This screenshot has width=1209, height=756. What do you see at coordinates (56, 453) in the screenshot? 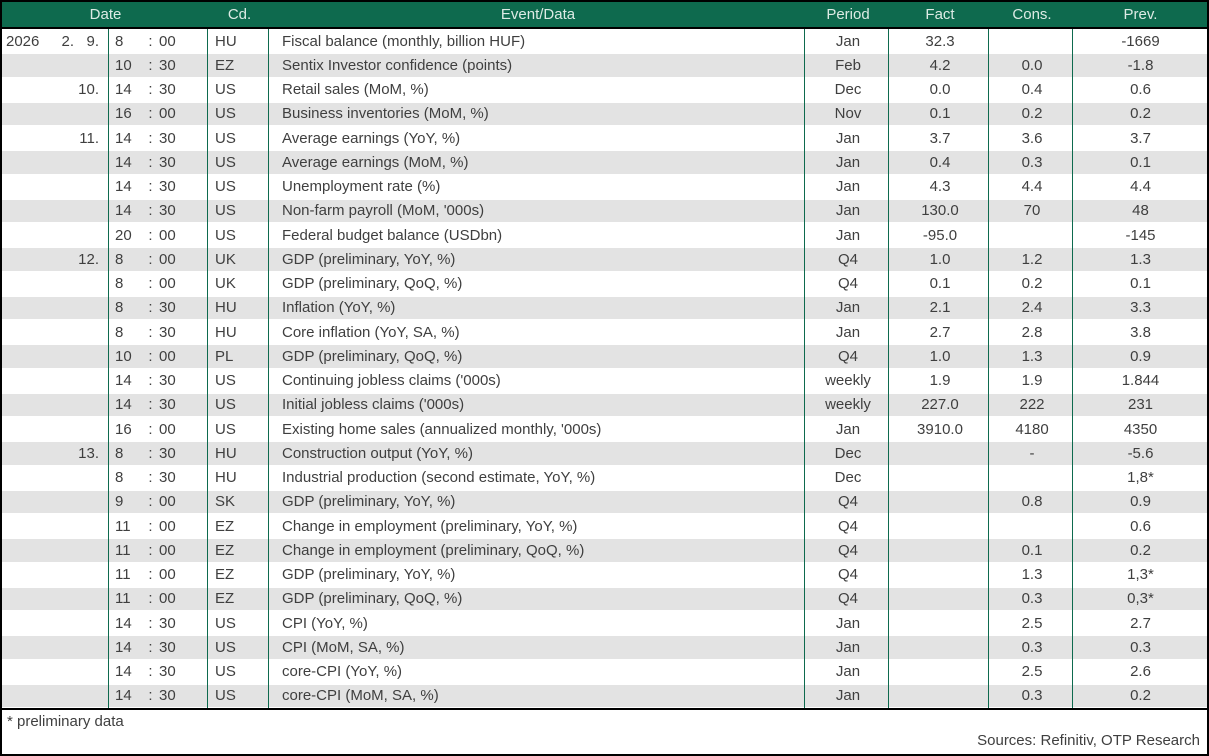
I see `cell-date: 13.` at bounding box center [56, 453].